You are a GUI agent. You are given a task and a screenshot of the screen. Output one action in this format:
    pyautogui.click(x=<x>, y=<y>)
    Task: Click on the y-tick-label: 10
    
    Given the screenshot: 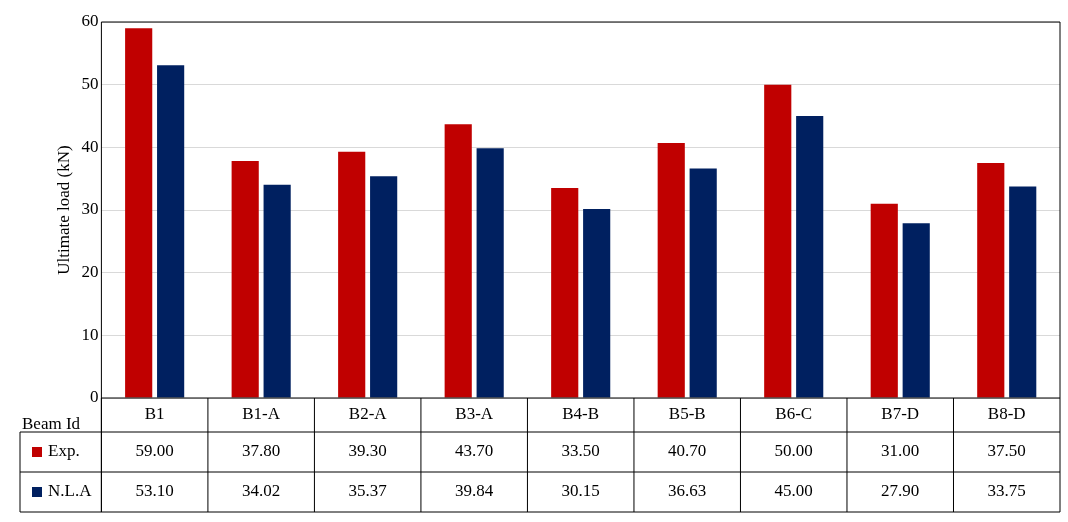 What is the action you would take?
    pyautogui.click(x=90, y=334)
    